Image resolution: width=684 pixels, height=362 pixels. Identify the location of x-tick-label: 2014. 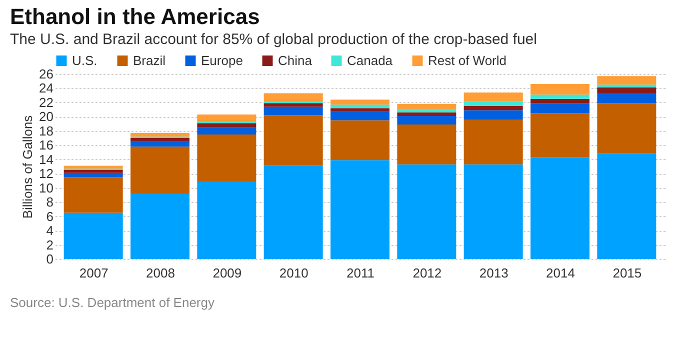
(560, 273).